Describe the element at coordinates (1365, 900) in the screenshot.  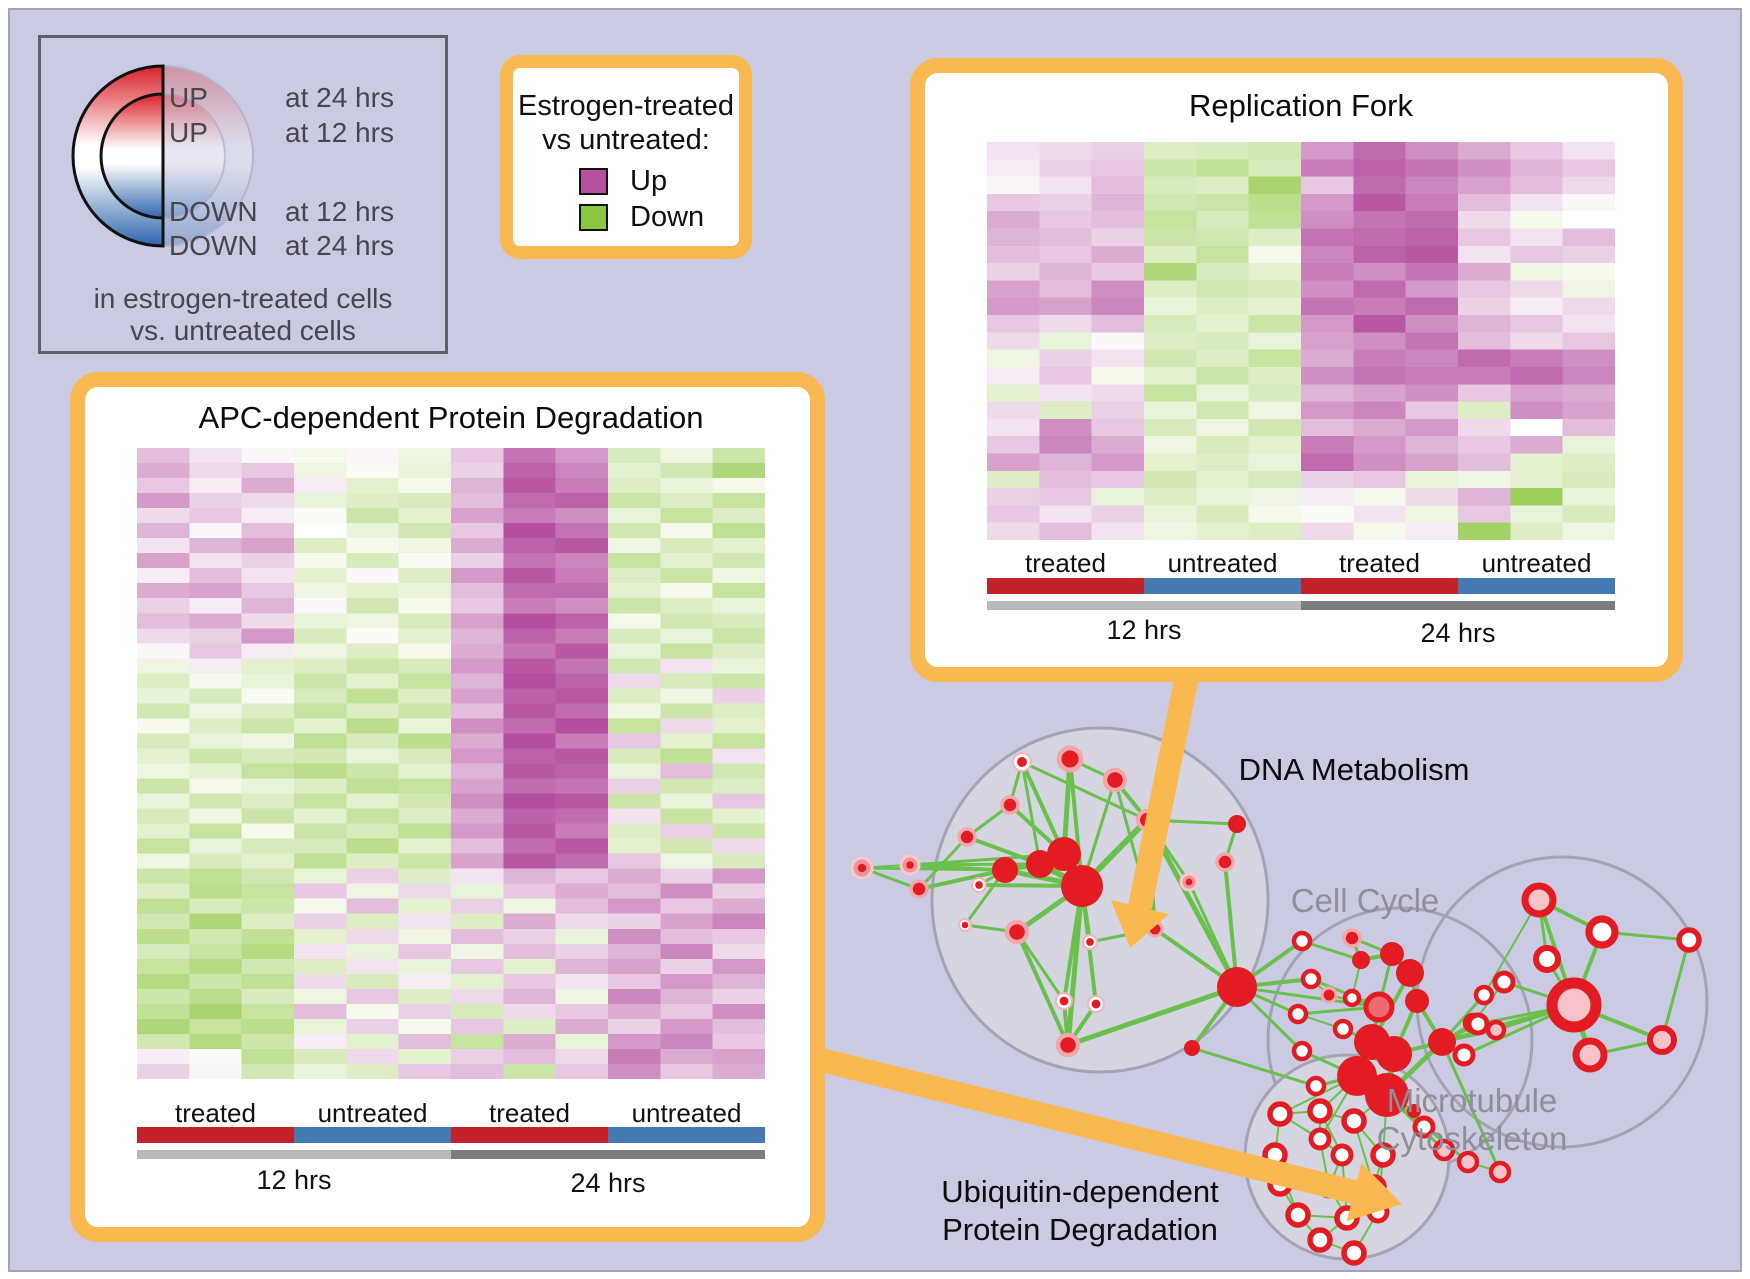
I see `cluster-label-cell-cycle: Cell Cycle` at that location.